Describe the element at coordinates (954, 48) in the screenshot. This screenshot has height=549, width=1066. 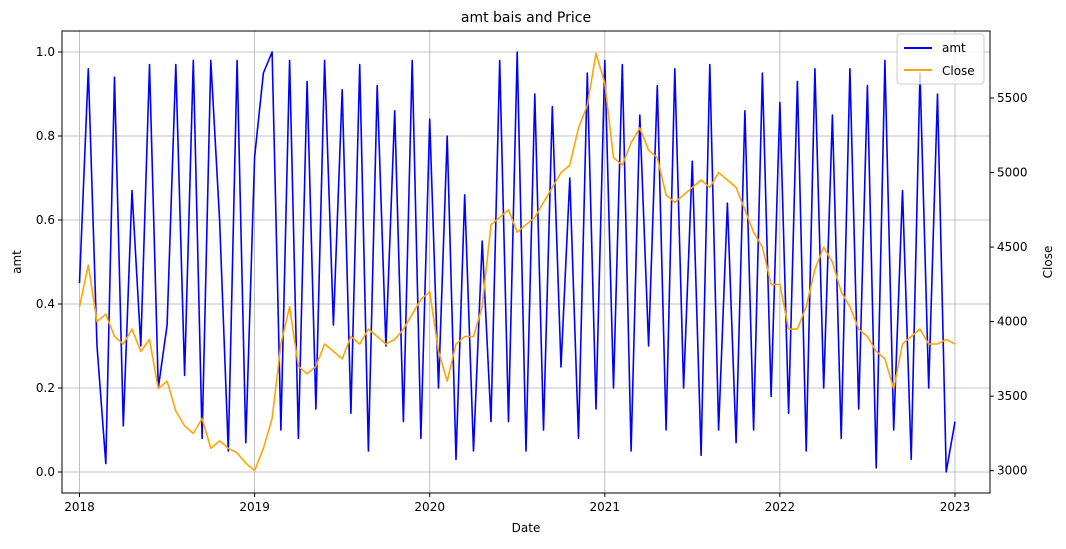
I see `legend-label-amt: amt` at that location.